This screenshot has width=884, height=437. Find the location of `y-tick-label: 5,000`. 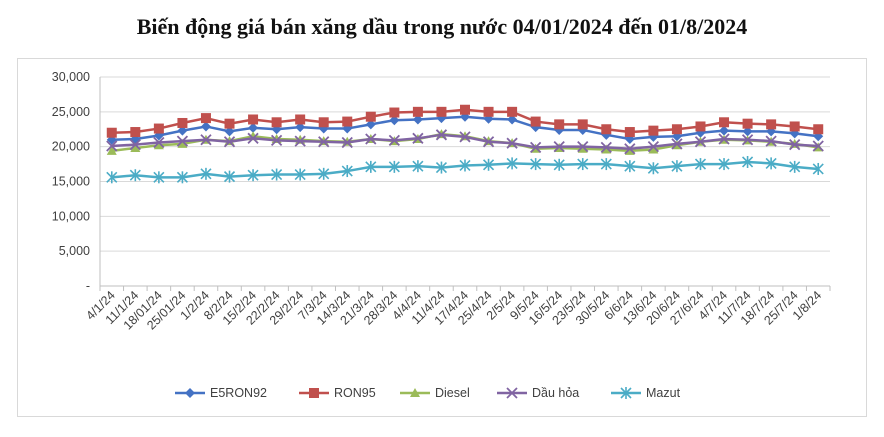

y-tick-label: 5,000 is located at coordinates (74, 251).